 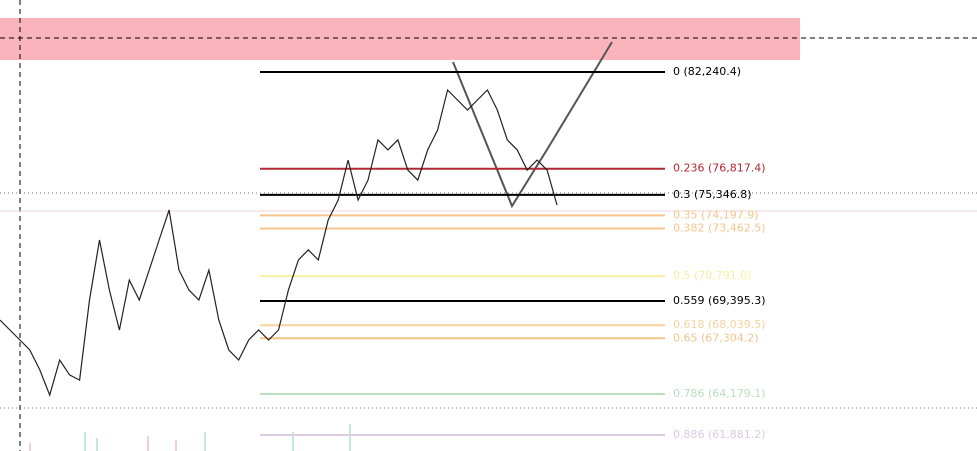 What do you see at coordinates (719, 168) in the screenshot?
I see `fib-label: 0.236 (76,817.4)` at bounding box center [719, 168].